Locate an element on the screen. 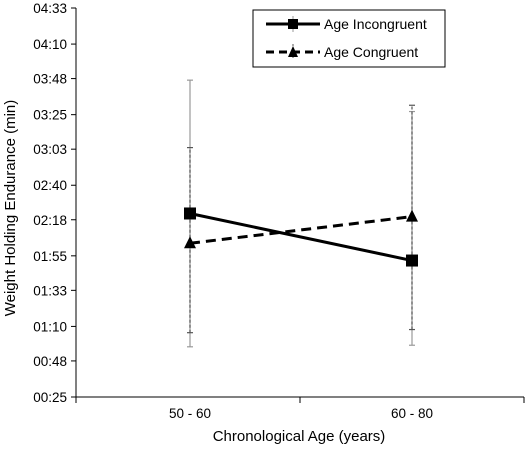  y-tick-label: 00:48 is located at coordinates (50, 361).